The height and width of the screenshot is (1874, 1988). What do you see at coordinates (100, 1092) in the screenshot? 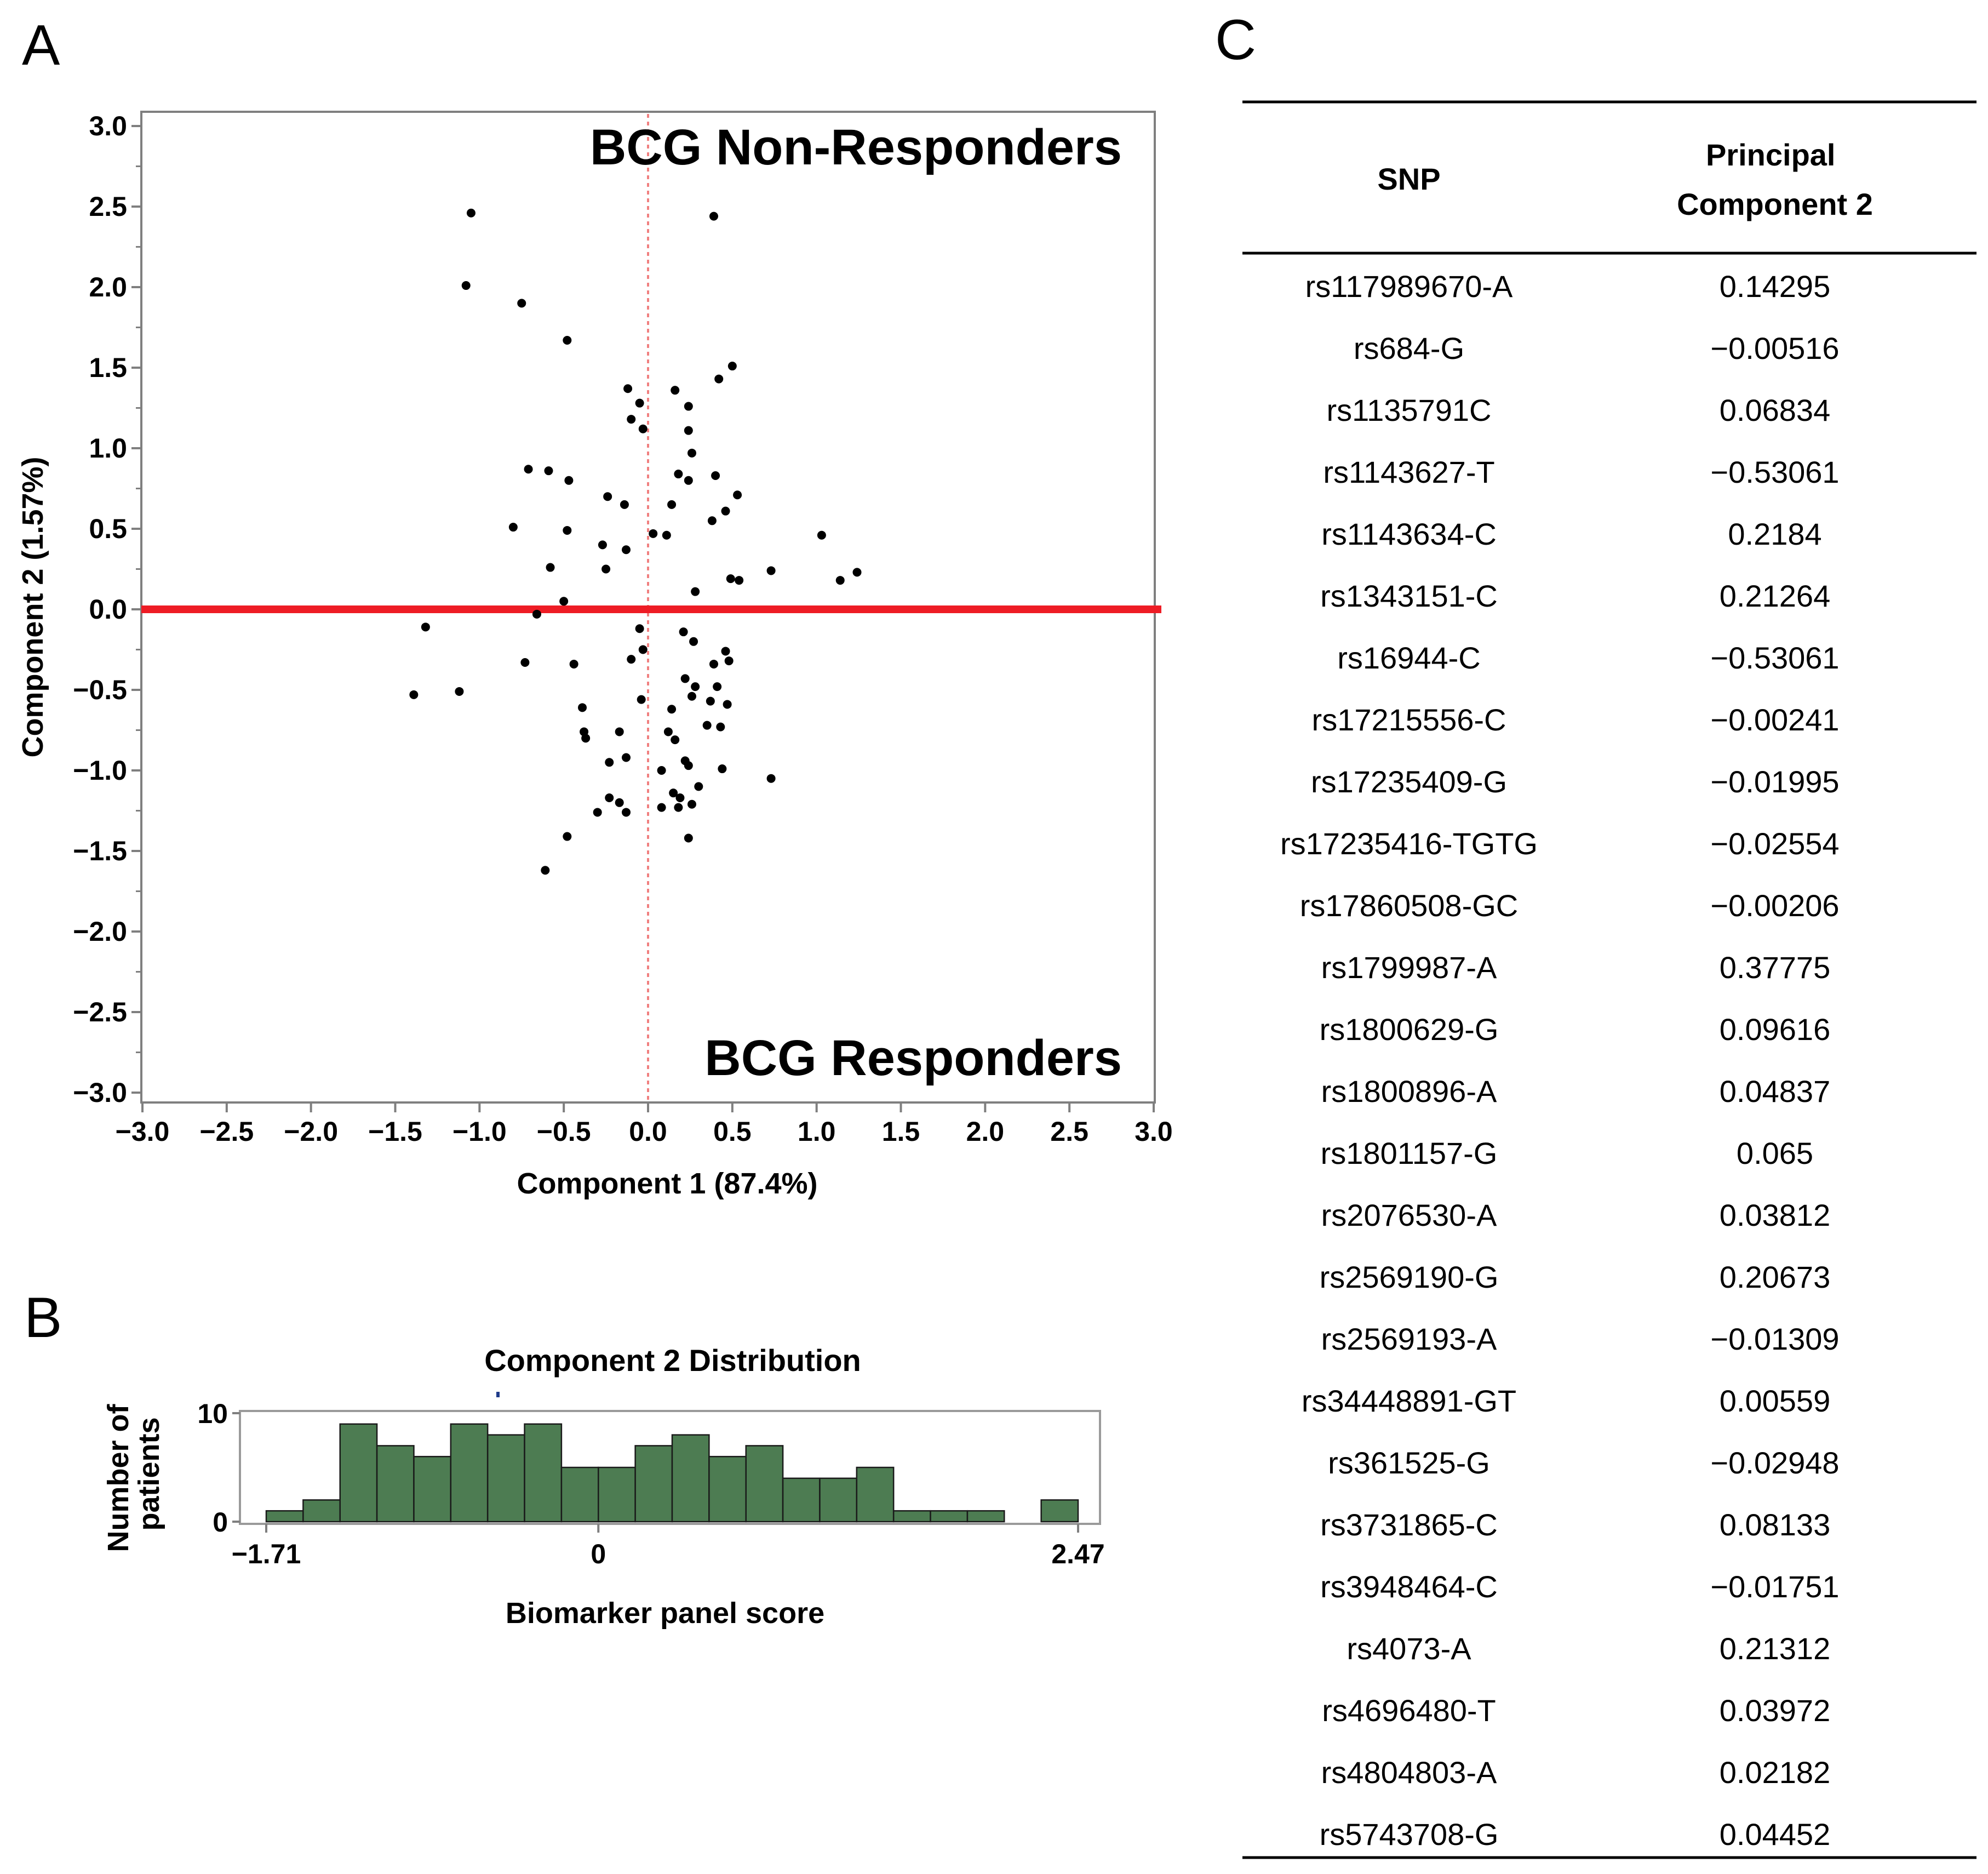
I see `y-tick-label: −3.0` at bounding box center [100, 1092].